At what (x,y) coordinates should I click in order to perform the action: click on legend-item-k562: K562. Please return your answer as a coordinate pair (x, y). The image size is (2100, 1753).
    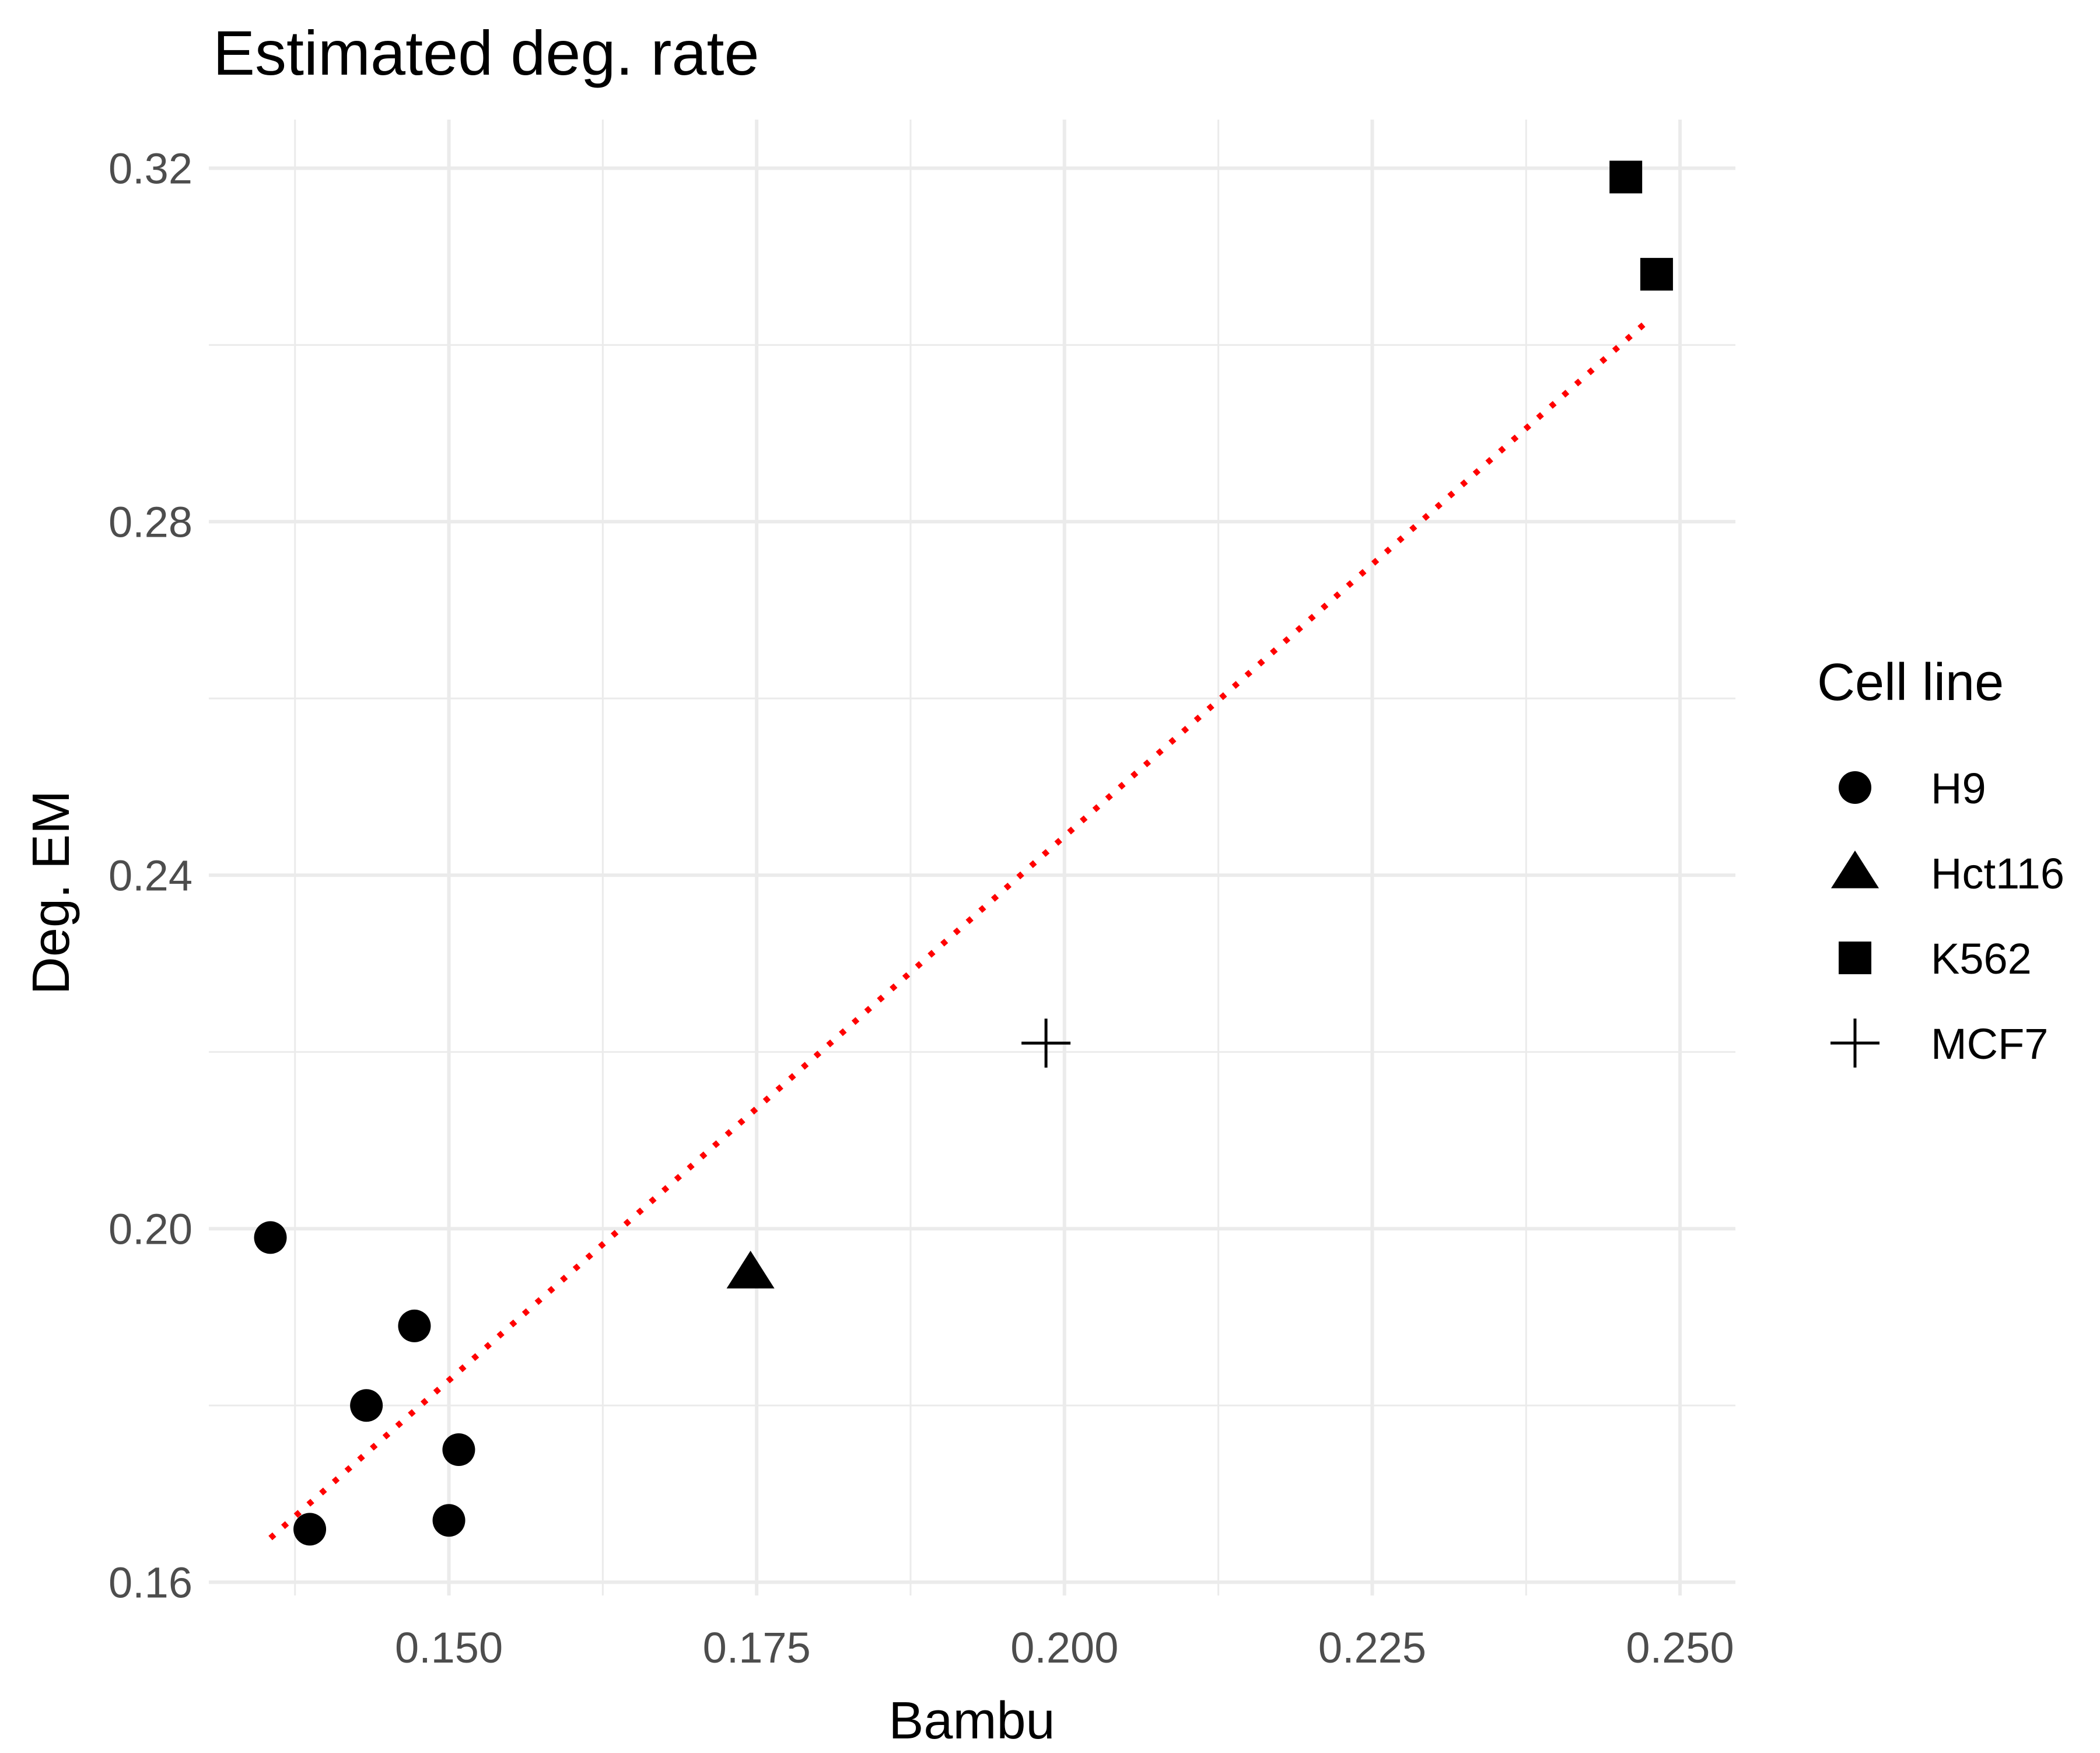
    Looking at the image, I should click on (1936, 959).